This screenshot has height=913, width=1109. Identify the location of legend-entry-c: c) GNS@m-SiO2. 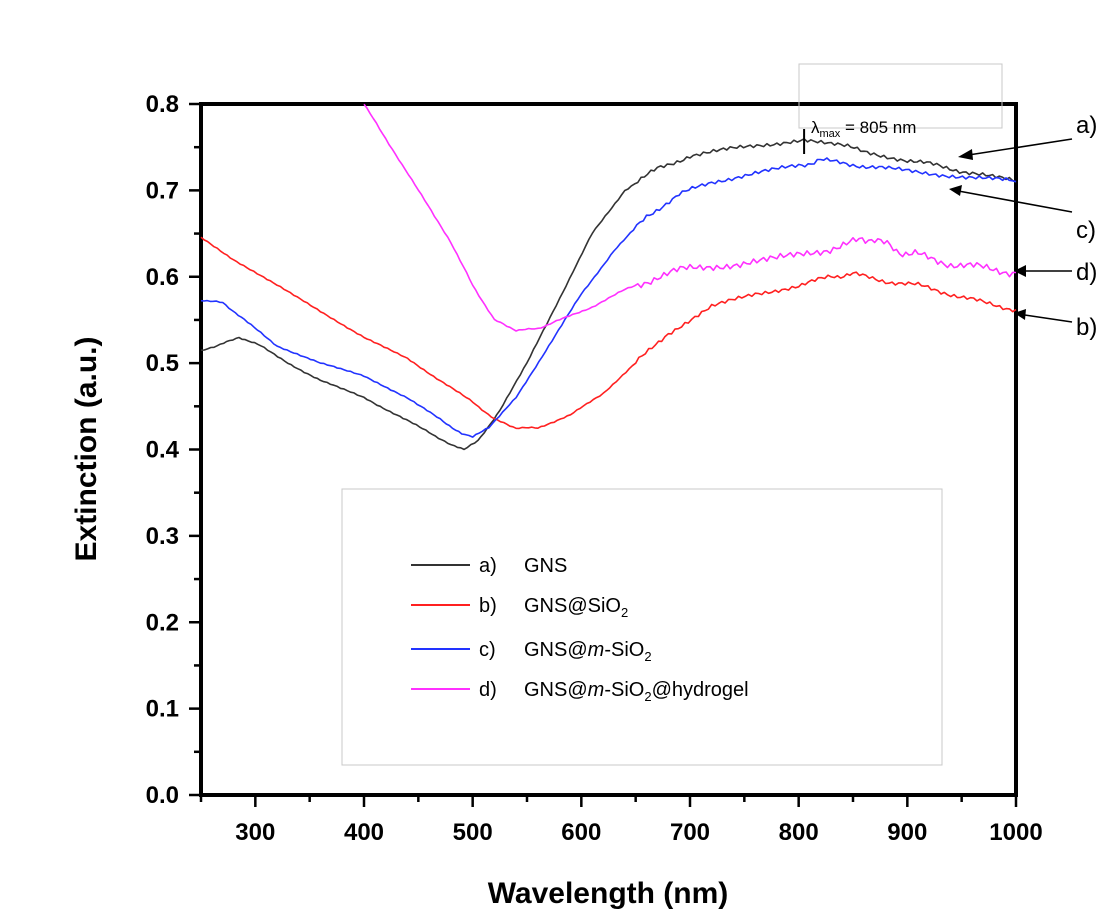
(531, 651).